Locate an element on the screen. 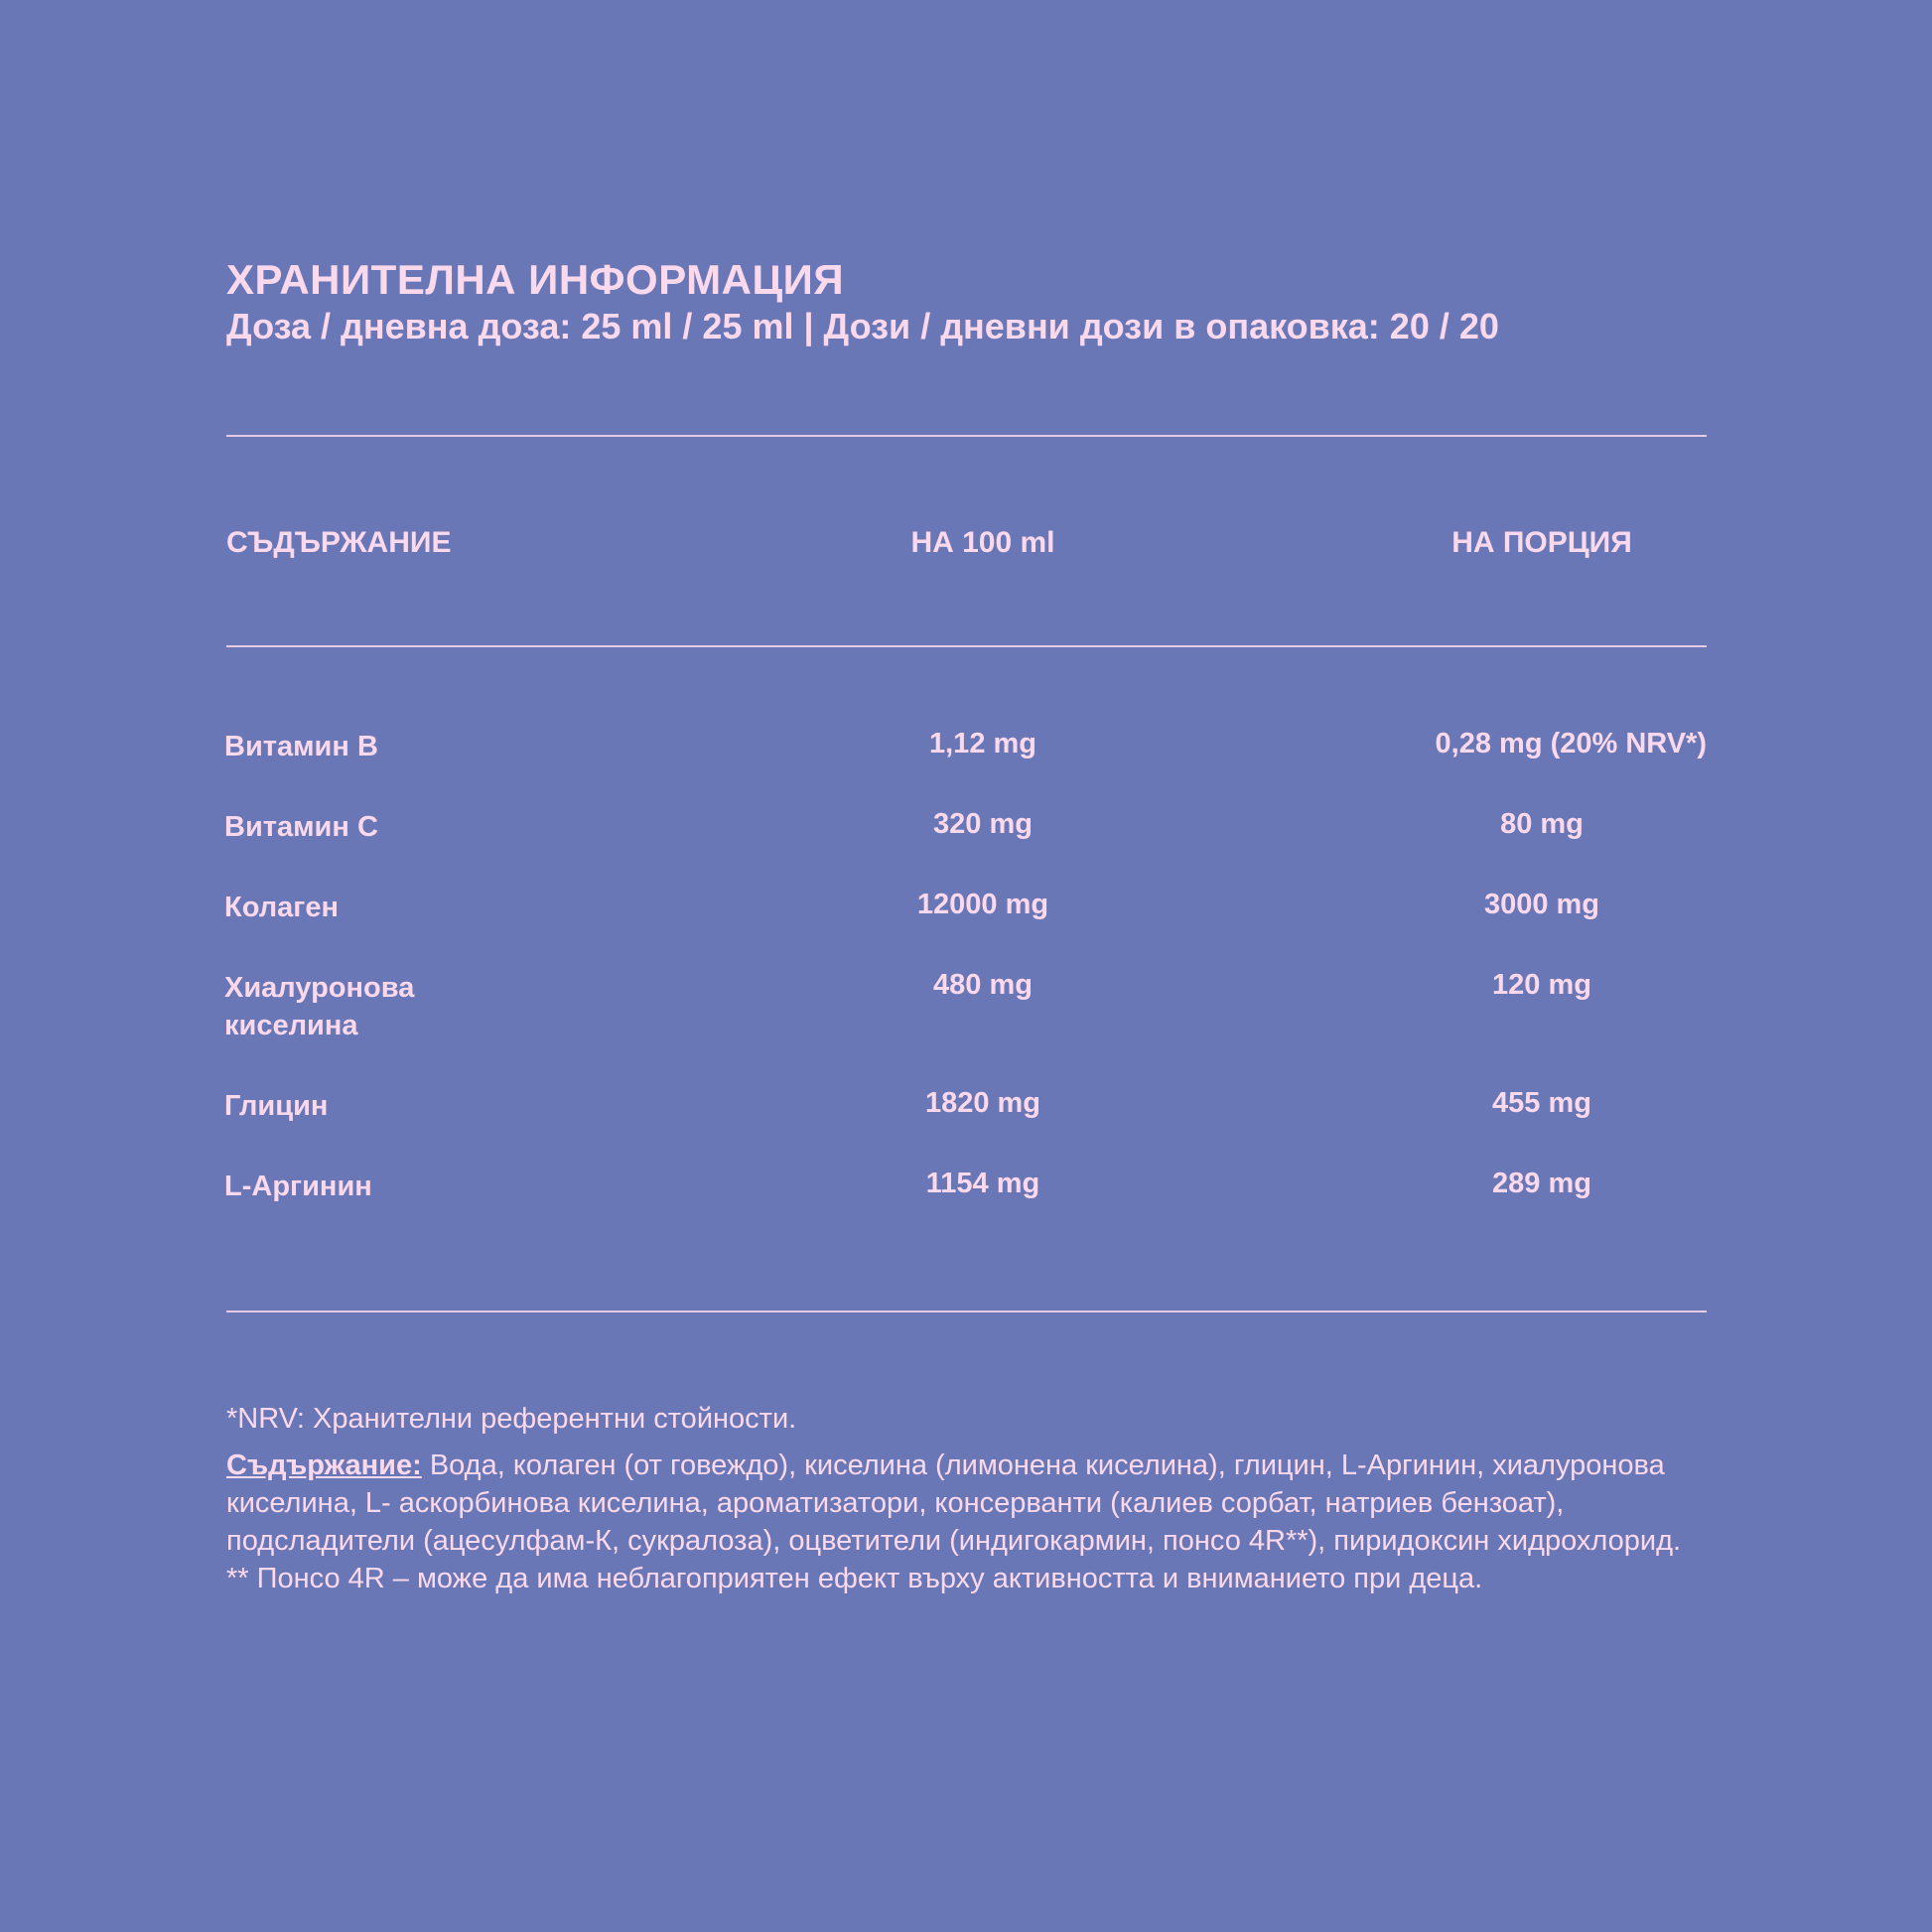  value-per-100ml: 1154 mg is located at coordinates (983, 1183).